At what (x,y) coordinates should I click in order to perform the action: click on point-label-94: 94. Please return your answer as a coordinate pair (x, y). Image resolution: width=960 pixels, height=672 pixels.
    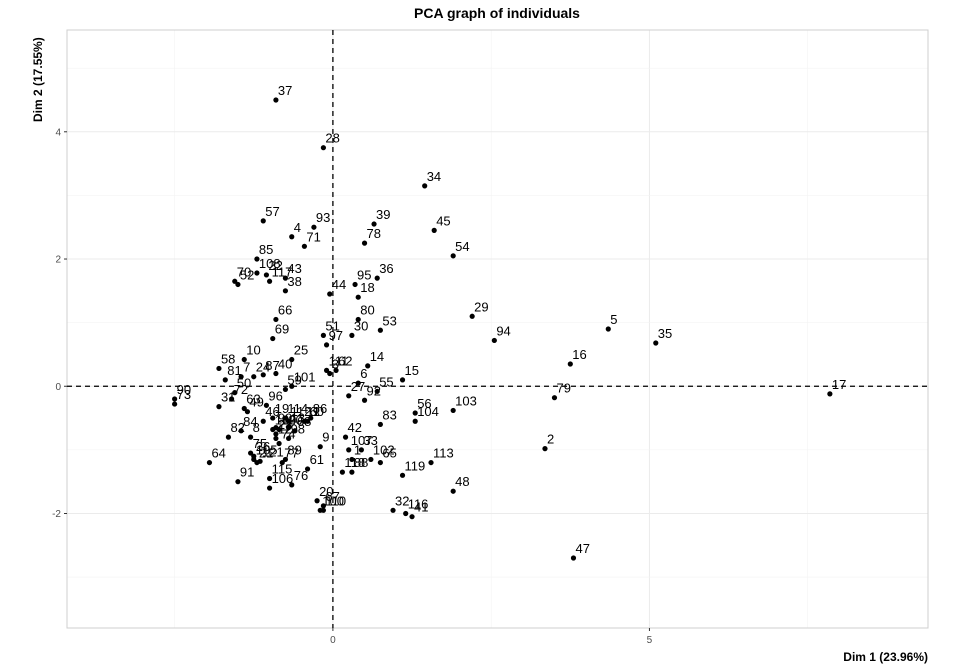
    Looking at the image, I should click on (503, 330).